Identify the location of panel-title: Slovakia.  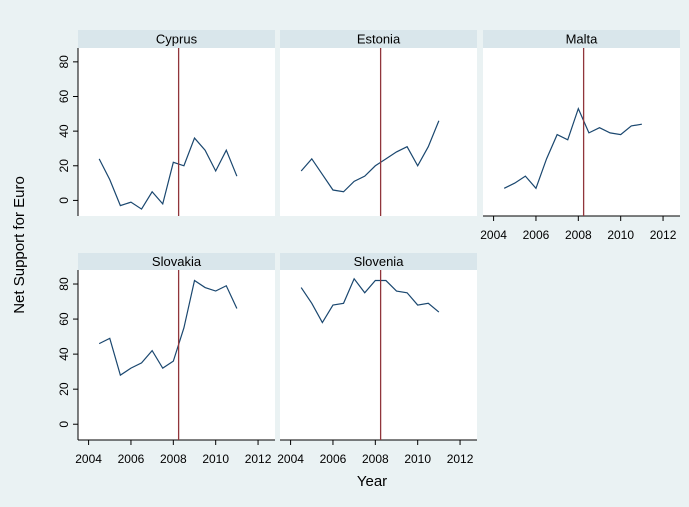
(177, 261).